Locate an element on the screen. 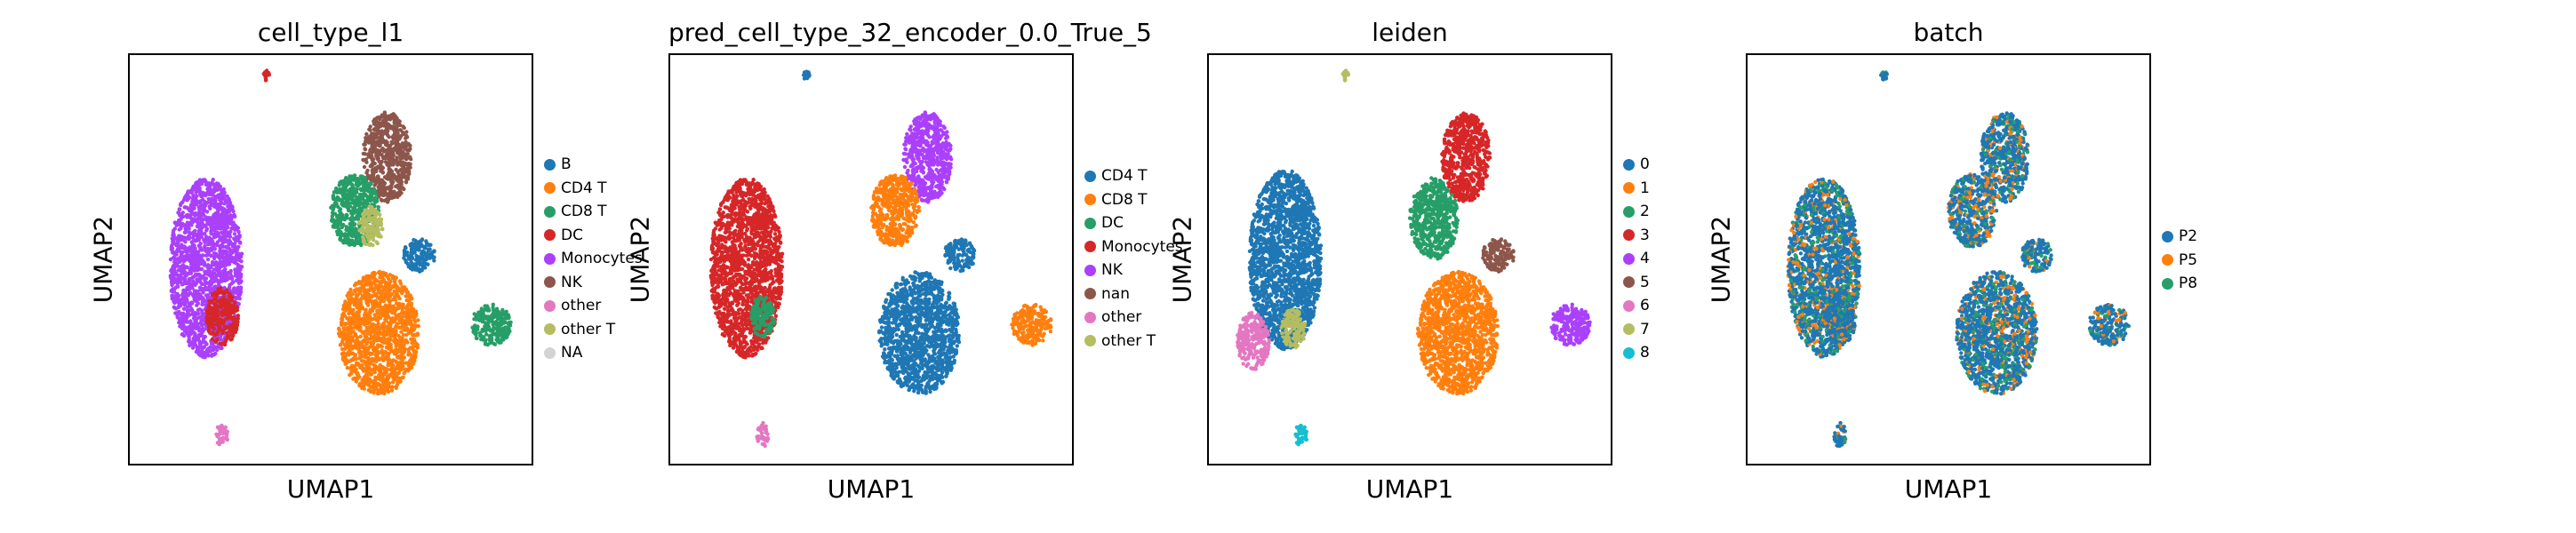 Image resolution: width=2576 pixels, height=533 pixels. cluster-points is located at coordinates (491, 324).